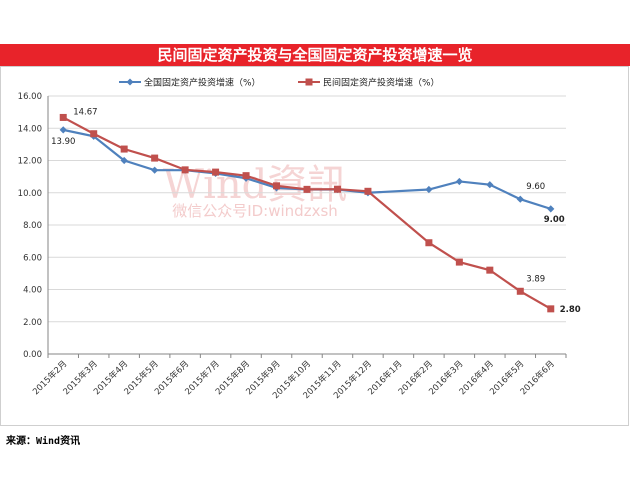 This screenshot has width=630, height=490. Describe the element at coordinates (32, 258) in the screenshot. I see `y-tick-label: 6.00` at that location.